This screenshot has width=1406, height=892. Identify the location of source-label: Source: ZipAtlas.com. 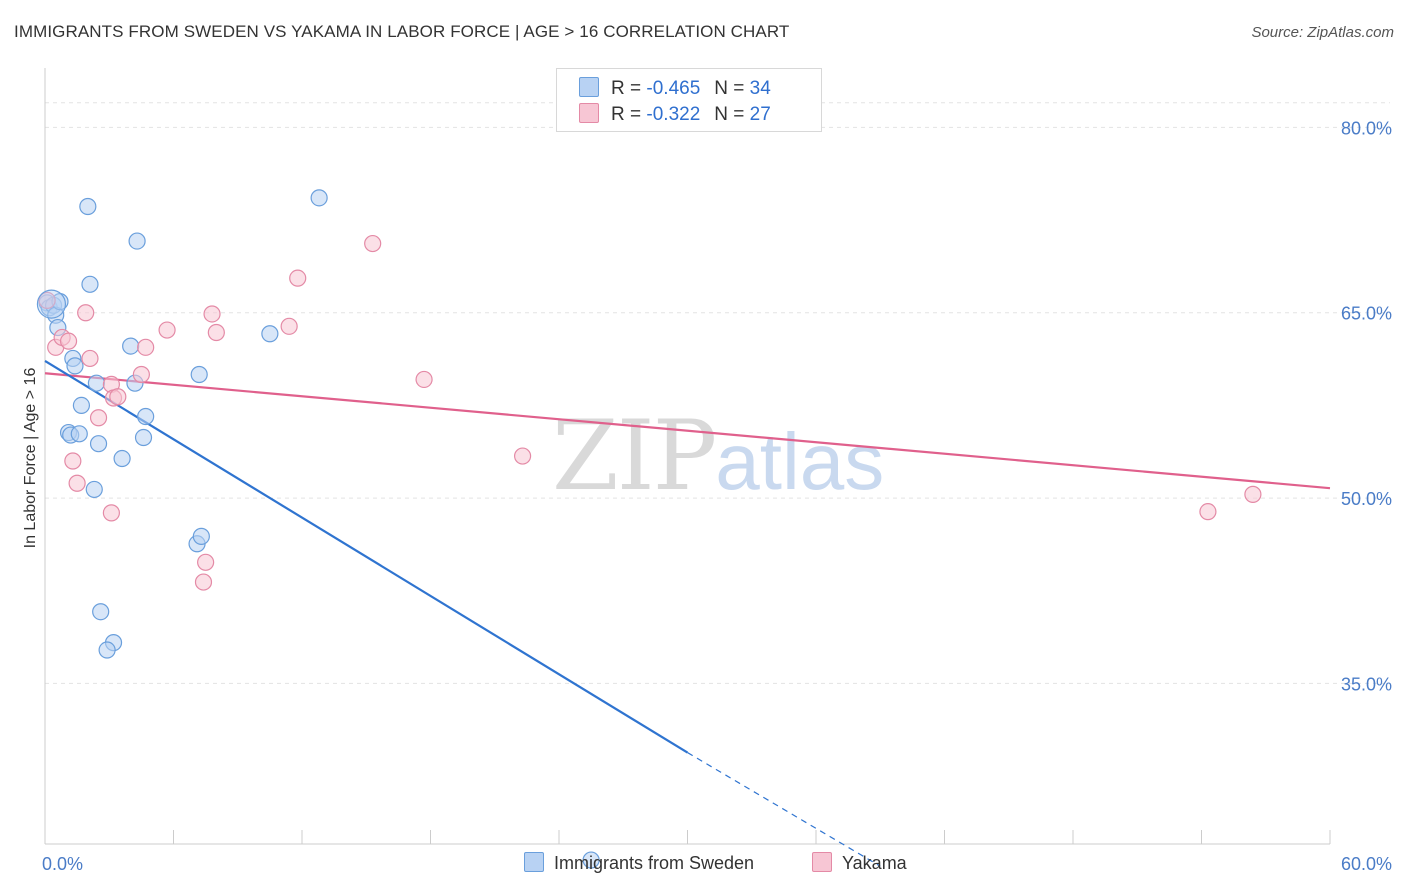
(1322, 32).